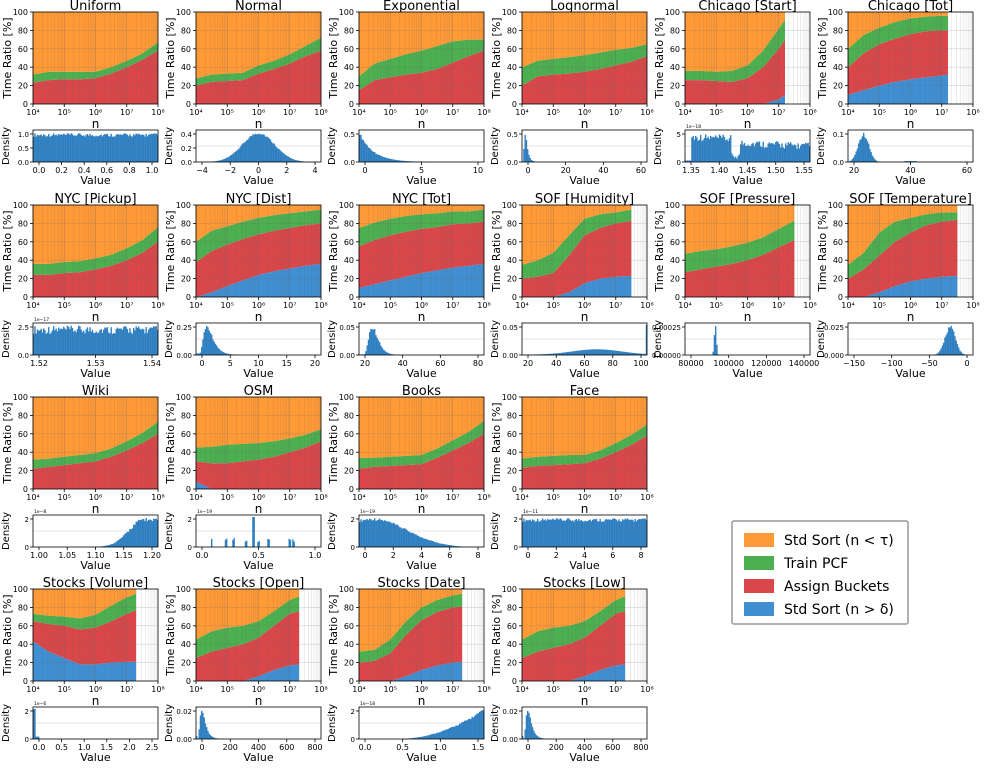 The height and width of the screenshot is (768, 997). What do you see at coordinates (32, 689) in the screenshot?
I see `x-tick-label: 10⁴` at bounding box center [32, 689].